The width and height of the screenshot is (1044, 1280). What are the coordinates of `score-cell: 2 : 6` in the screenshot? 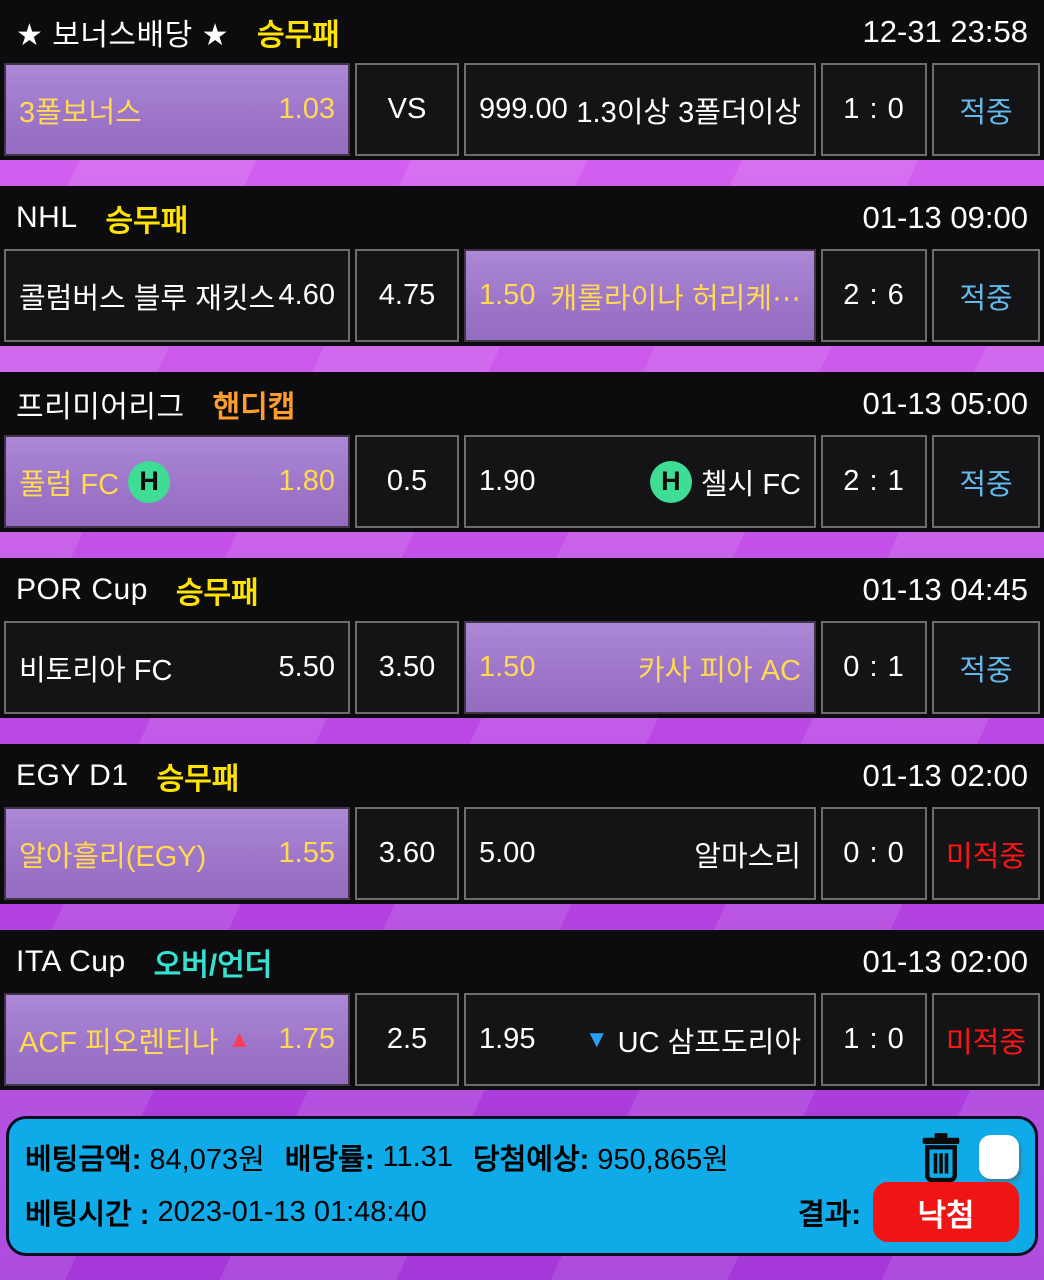 It's located at (874, 295).